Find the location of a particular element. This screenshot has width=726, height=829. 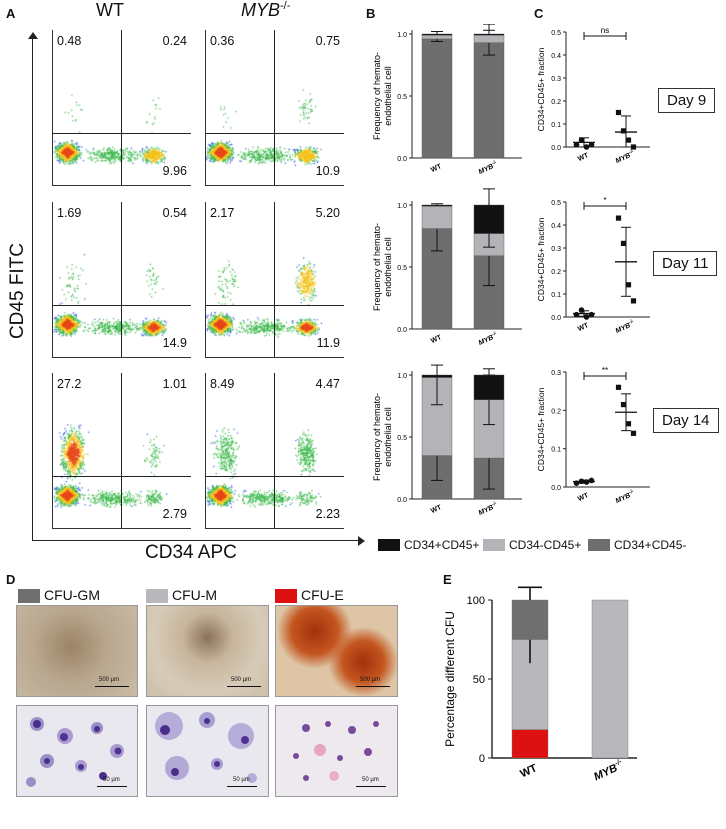

quadrant-value-ul: 8.49 is located at coordinates (222, 384).